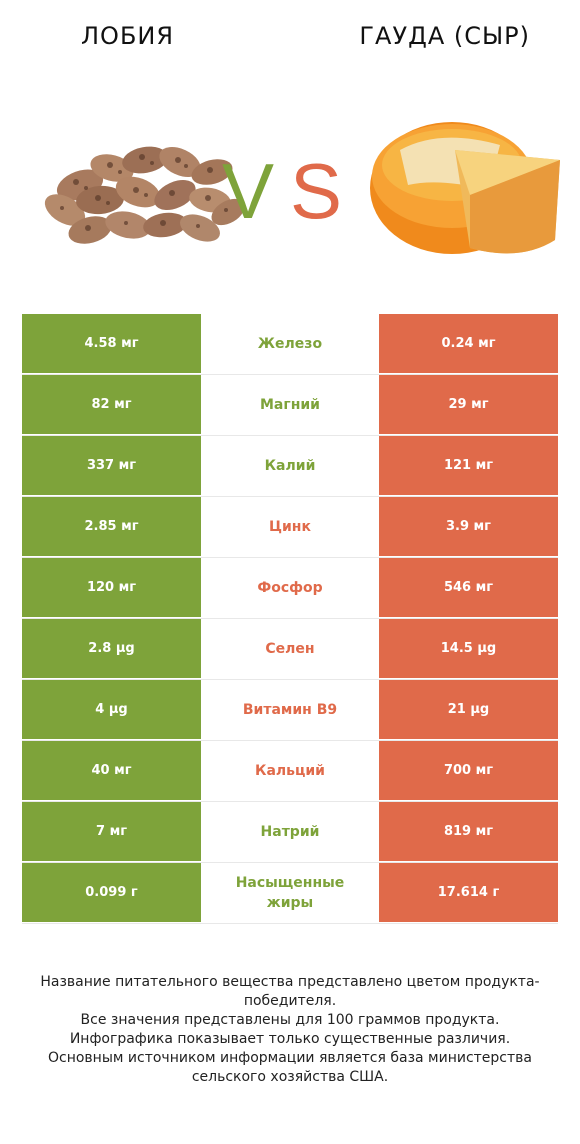  What do you see at coordinates (468, 831) in the screenshot?
I see `right-value: 819 мг` at bounding box center [468, 831].